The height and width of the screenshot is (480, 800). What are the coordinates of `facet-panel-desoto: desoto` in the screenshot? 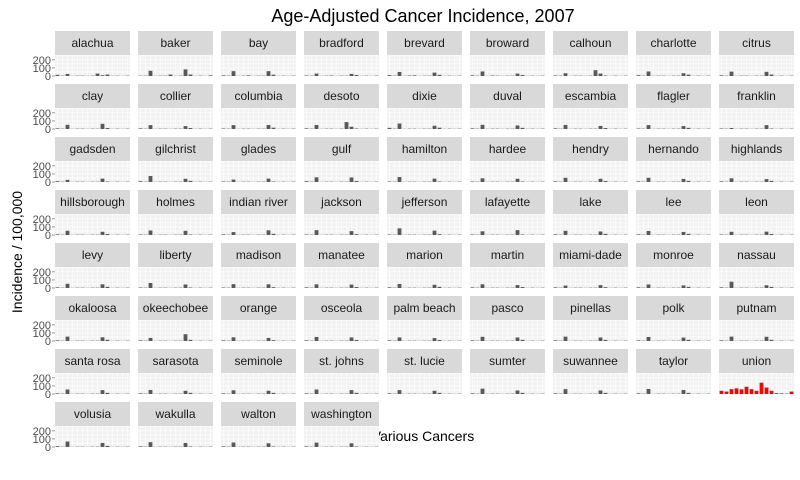 It's located at (341, 106).